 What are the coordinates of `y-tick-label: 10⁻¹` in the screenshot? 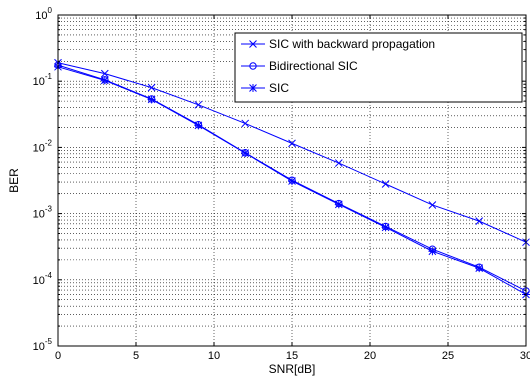 It's located at (43, 80).